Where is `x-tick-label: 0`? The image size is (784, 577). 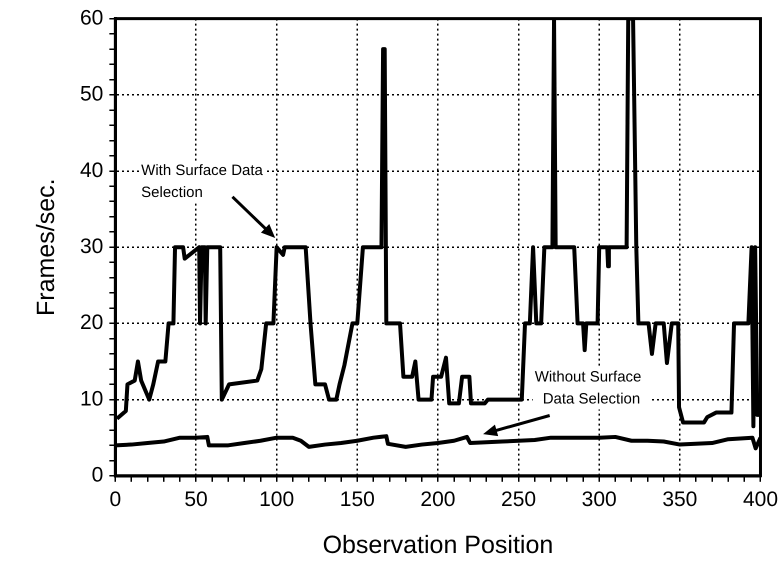
x-tick-label: 0 is located at coordinates (116, 500).